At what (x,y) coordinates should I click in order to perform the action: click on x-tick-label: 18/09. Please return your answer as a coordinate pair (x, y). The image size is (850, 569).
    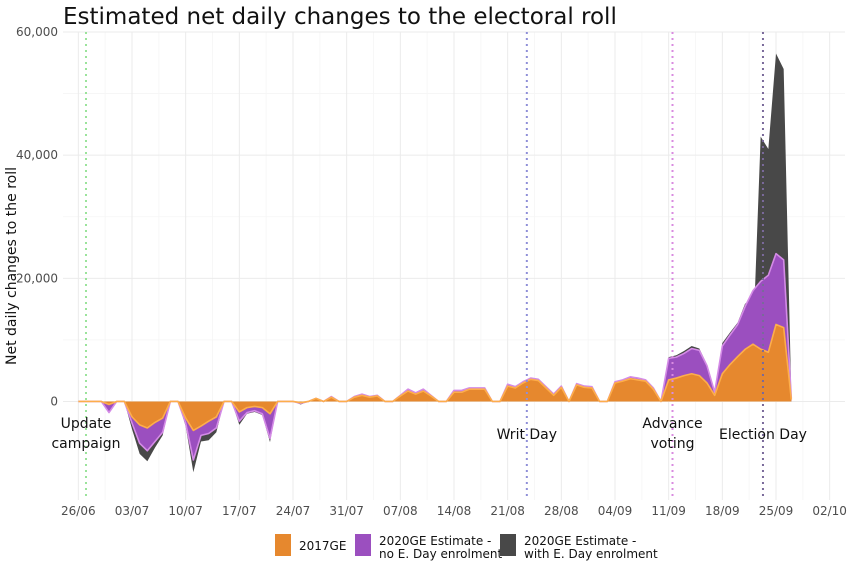
    Looking at the image, I should click on (722, 511).